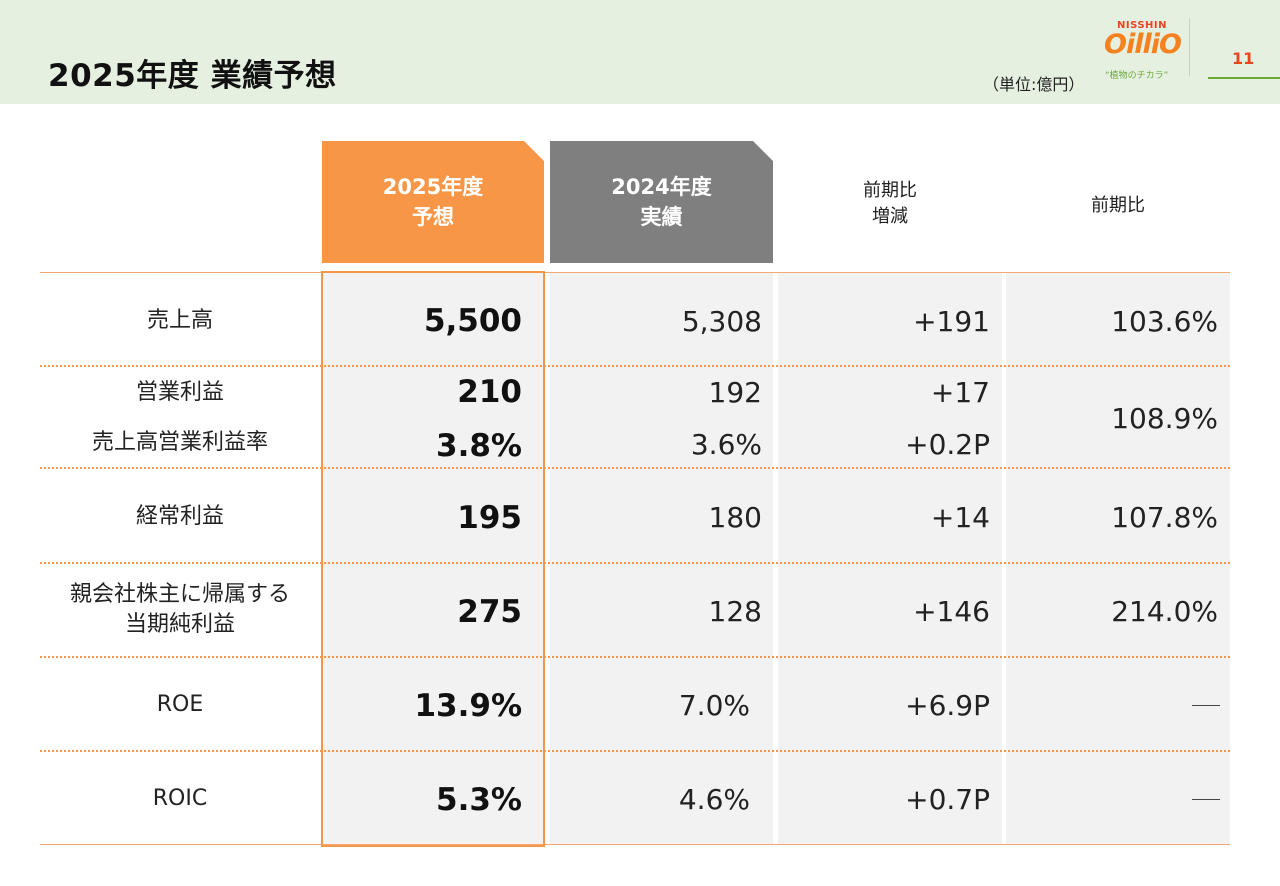 Image resolution: width=1280 pixels, height=886 pixels. Describe the element at coordinates (960, 517) in the screenshot. I see `ordinary-profit-change: +14` at that location.